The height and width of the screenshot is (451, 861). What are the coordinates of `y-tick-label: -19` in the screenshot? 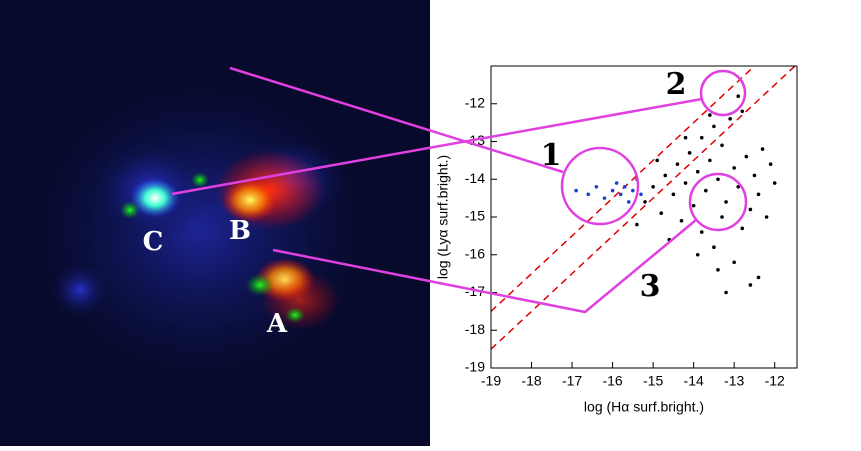 It's located at (475, 367).